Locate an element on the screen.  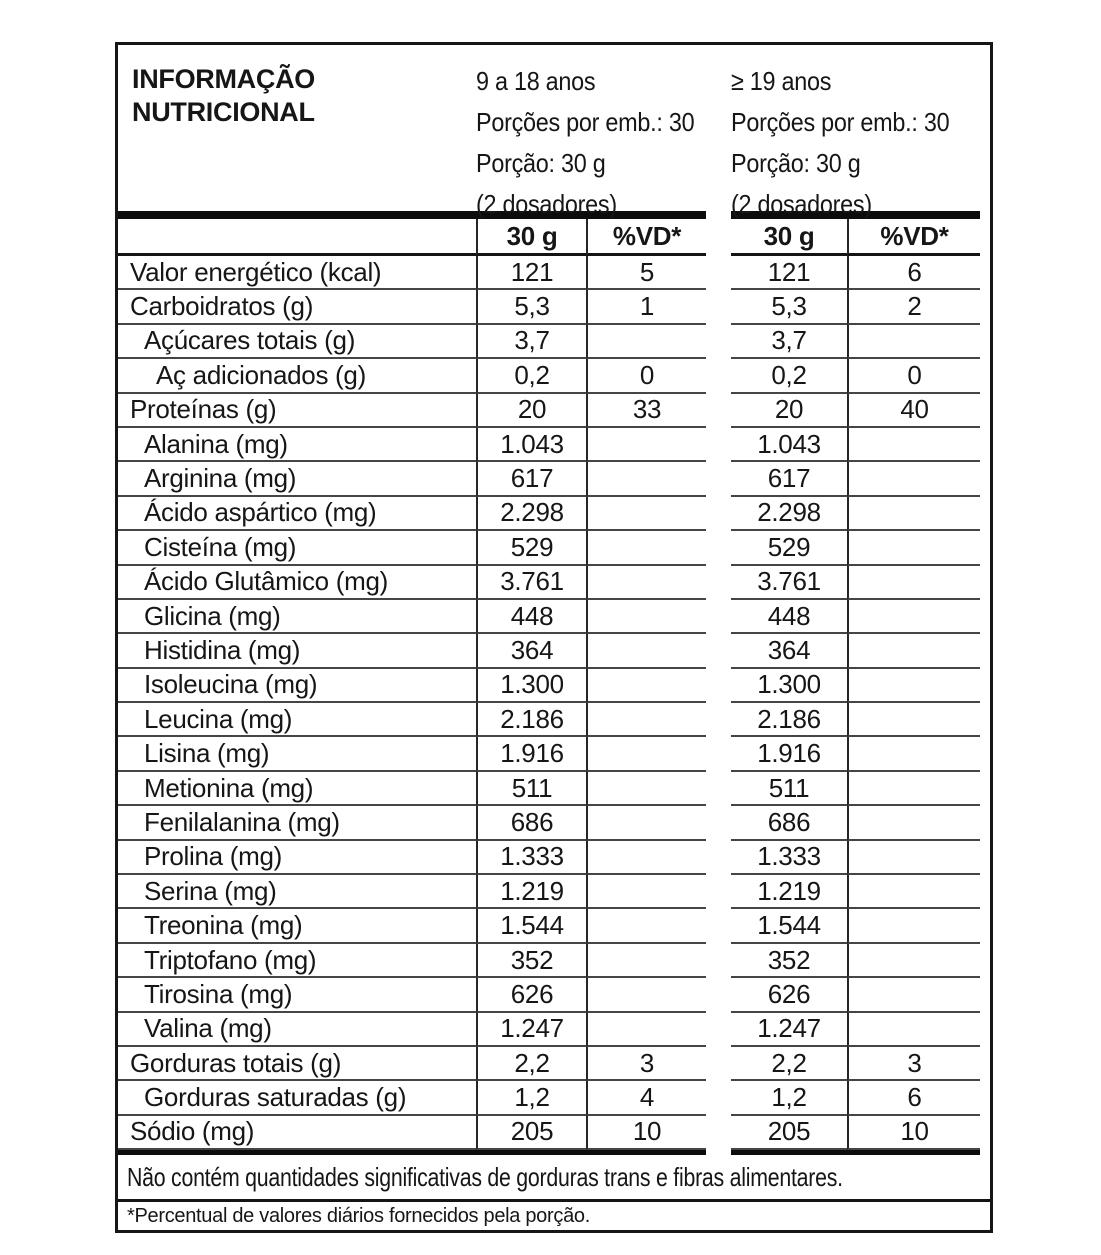
vd-g1-cell: 4 is located at coordinates (646, 1098).